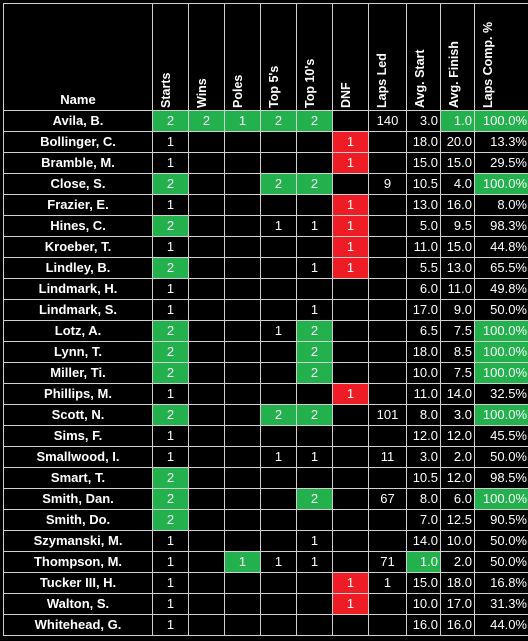 This screenshot has width=528, height=641. Describe the element at coordinates (274, 86) in the screenshot. I see `header-top5-label: Top 5's` at that location.